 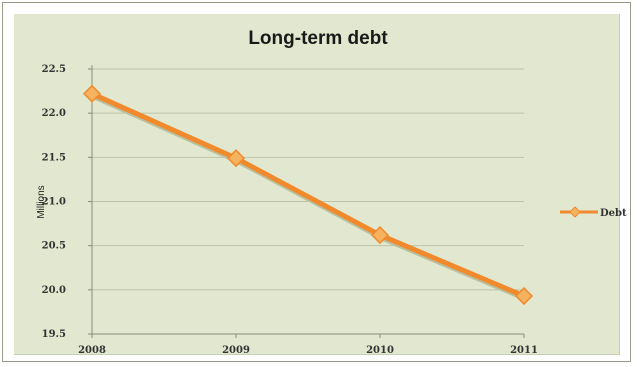 What do you see at coordinates (380, 350) in the screenshot?
I see `x-tick-label: 2010` at bounding box center [380, 350].